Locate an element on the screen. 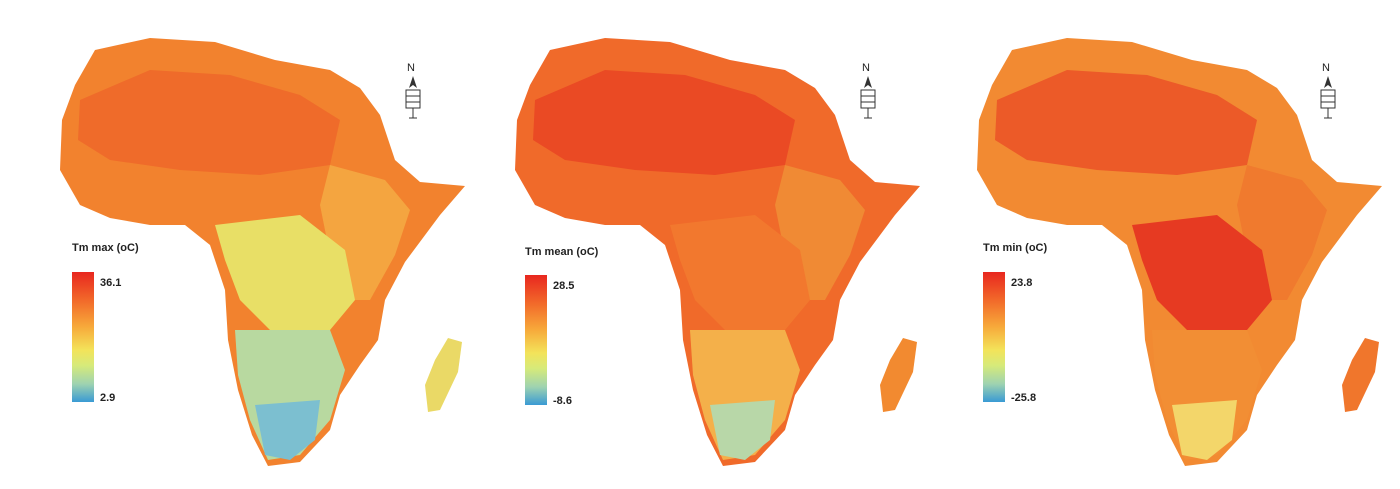 Image resolution: width=1400 pixels, height=489 pixels. legend-max-value: 36.1 is located at coordinates (111, 283).